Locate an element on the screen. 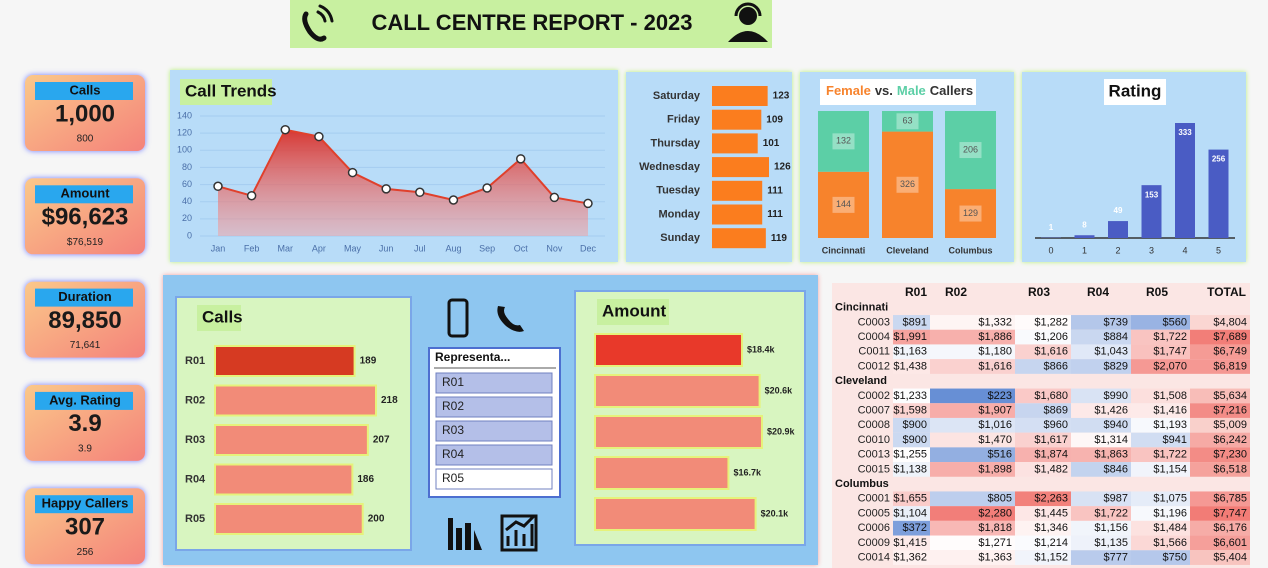 The width and height of the screenshot is (1268, 568). value-label: 126 is located at coordinates (782, 167).